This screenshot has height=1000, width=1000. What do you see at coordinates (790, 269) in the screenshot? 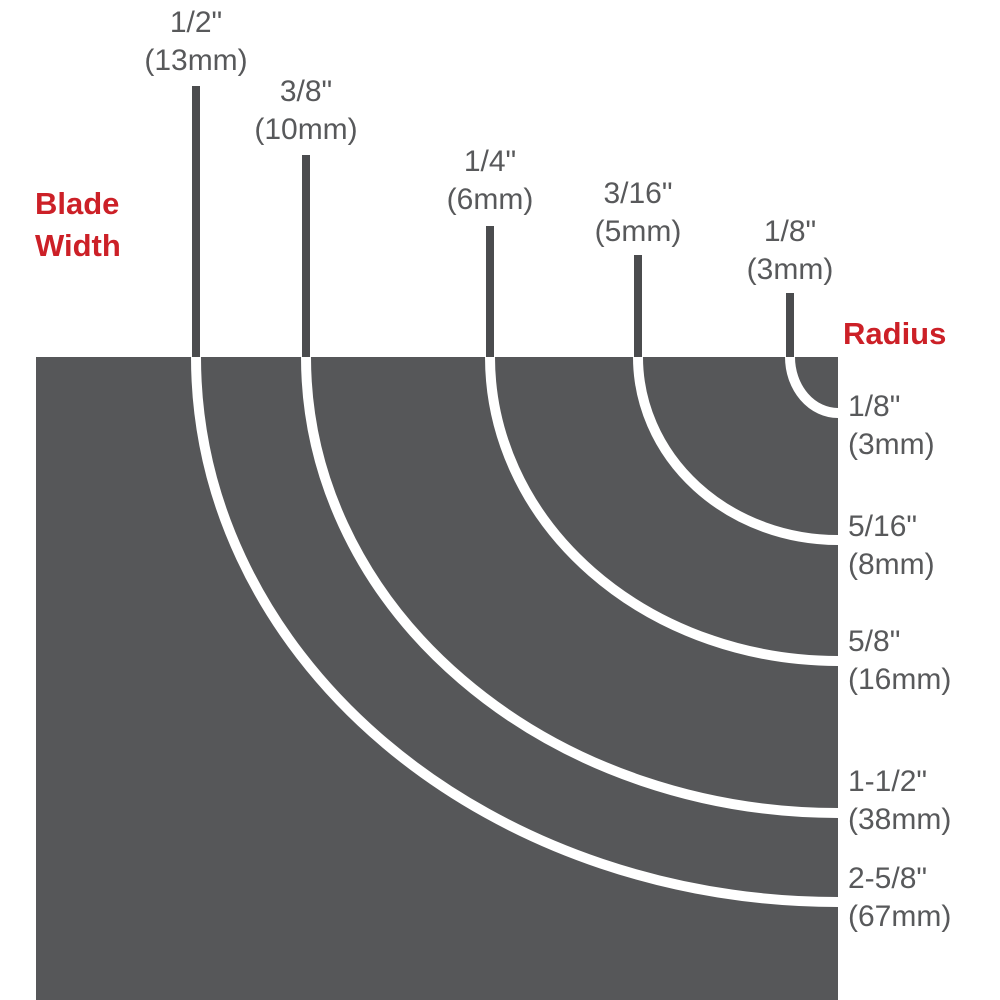
I see `blade-mm: (3mm)` at bounding box center [790, 269].